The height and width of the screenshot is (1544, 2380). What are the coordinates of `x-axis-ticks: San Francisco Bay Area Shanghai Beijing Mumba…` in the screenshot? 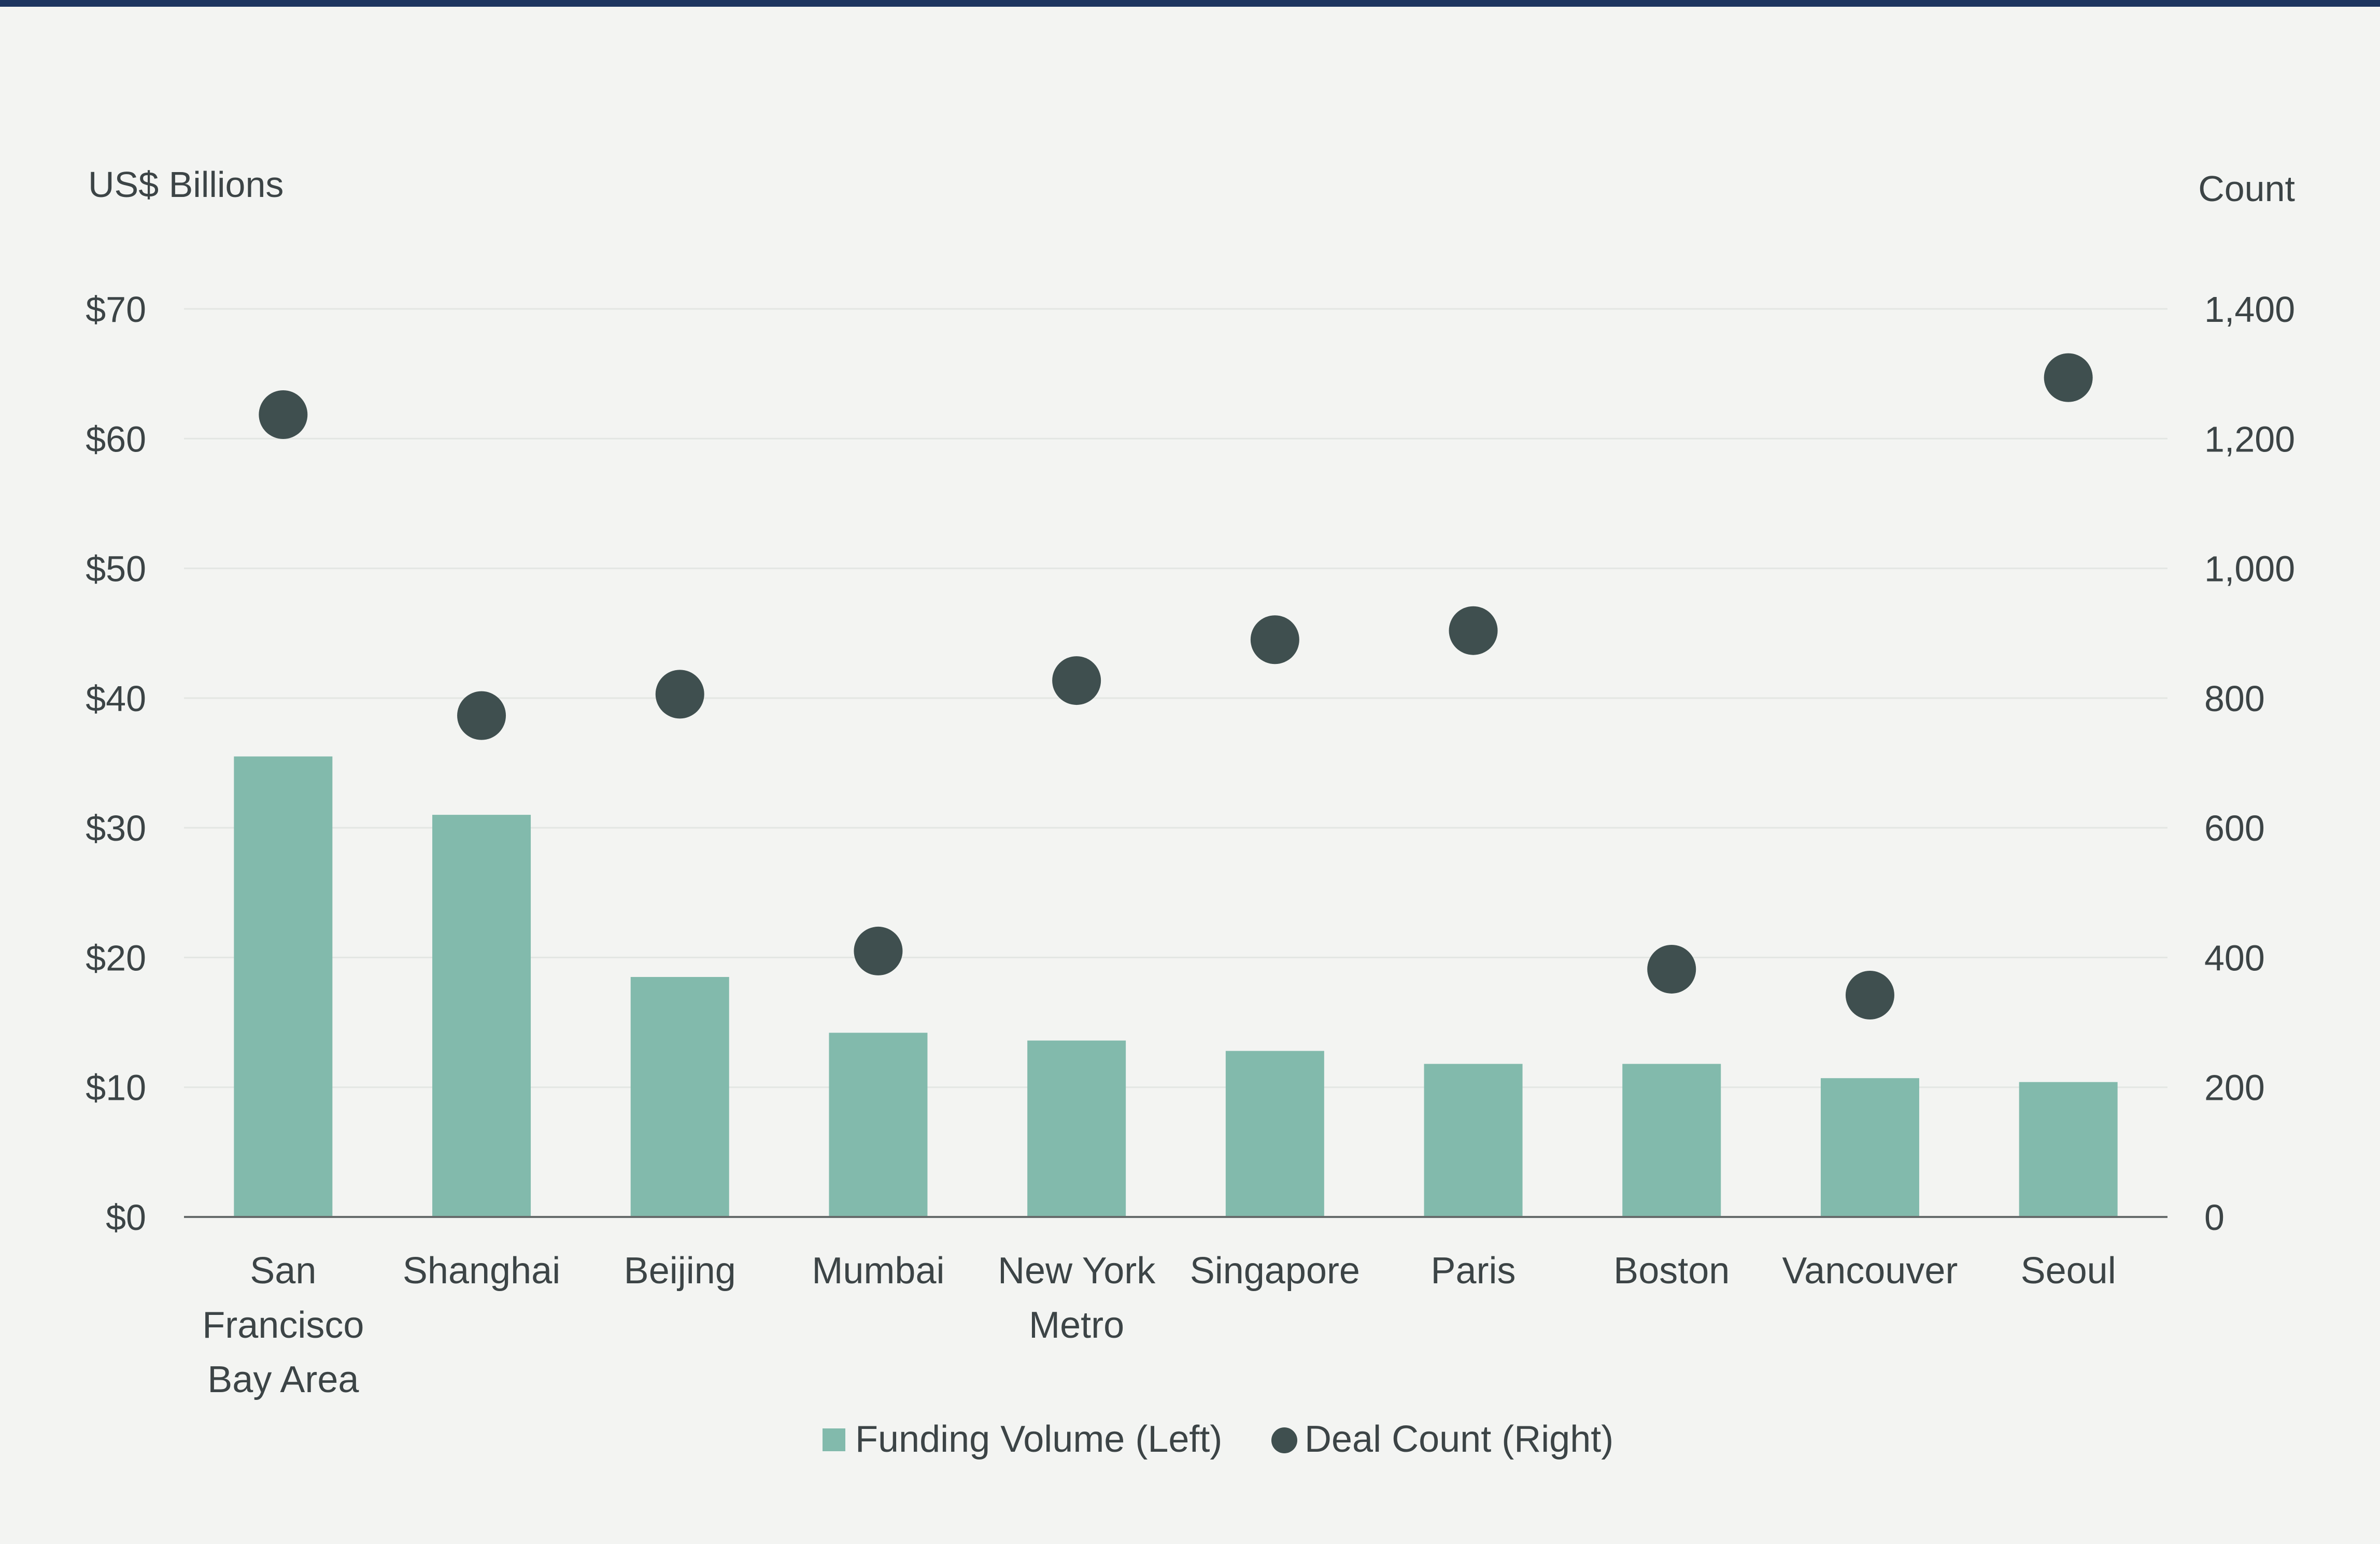 It's located at (1159, 1325).